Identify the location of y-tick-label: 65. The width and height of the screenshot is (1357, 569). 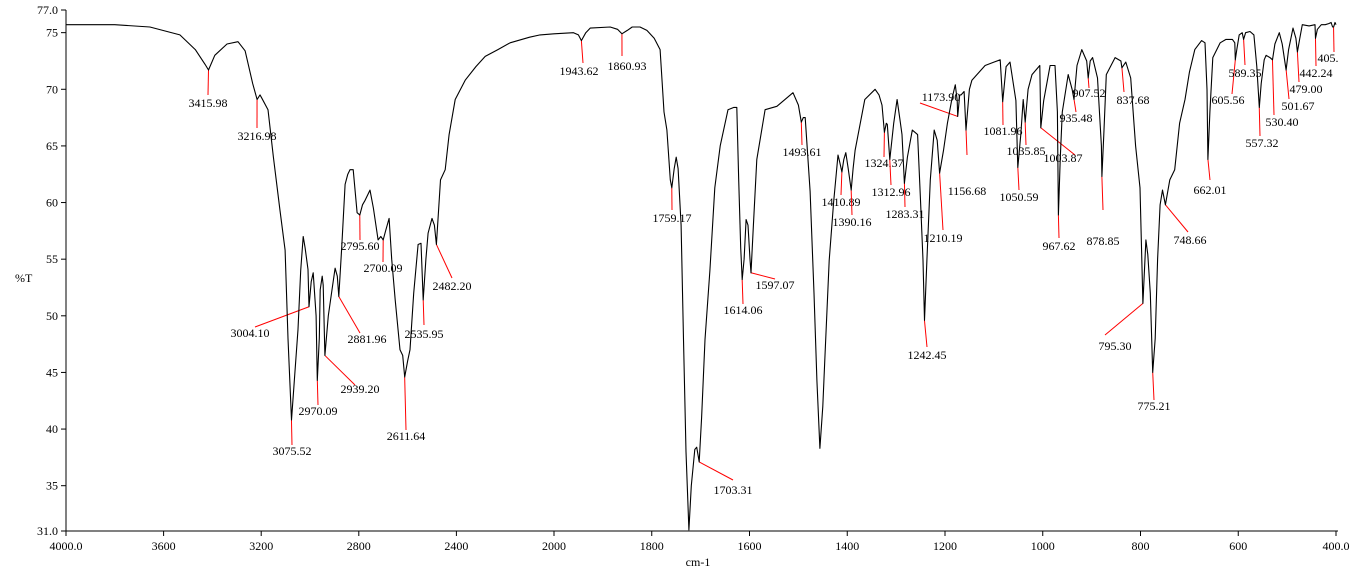
(52, 146).